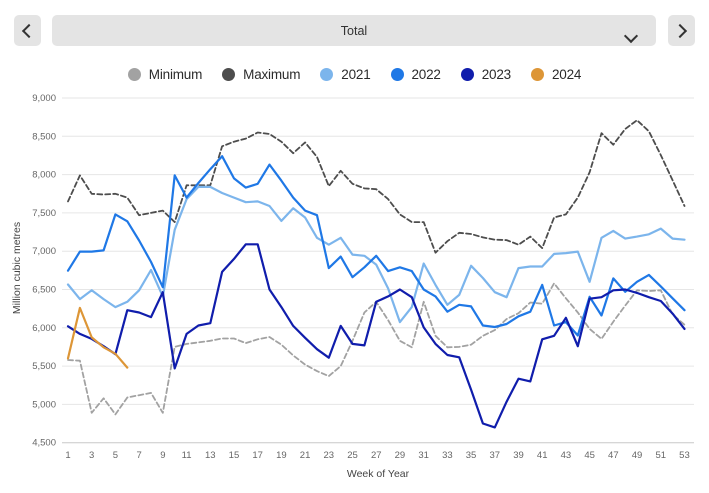 Image resolution: width=709 pixels, height=493 pixels. Describe the element at coordinates (44, 404) in the screenshot. I see `y-axis-tick-label: 5,000` at that location.